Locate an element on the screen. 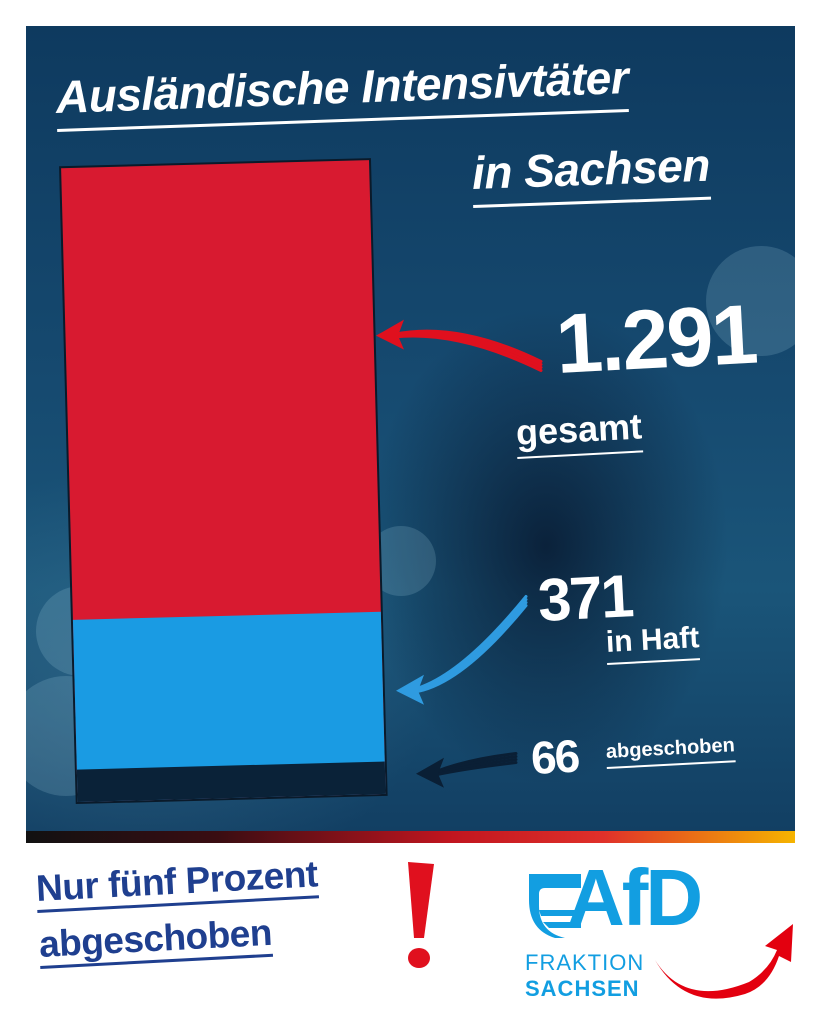  bar-segment-in-haft is located at coordinates (229, 706).